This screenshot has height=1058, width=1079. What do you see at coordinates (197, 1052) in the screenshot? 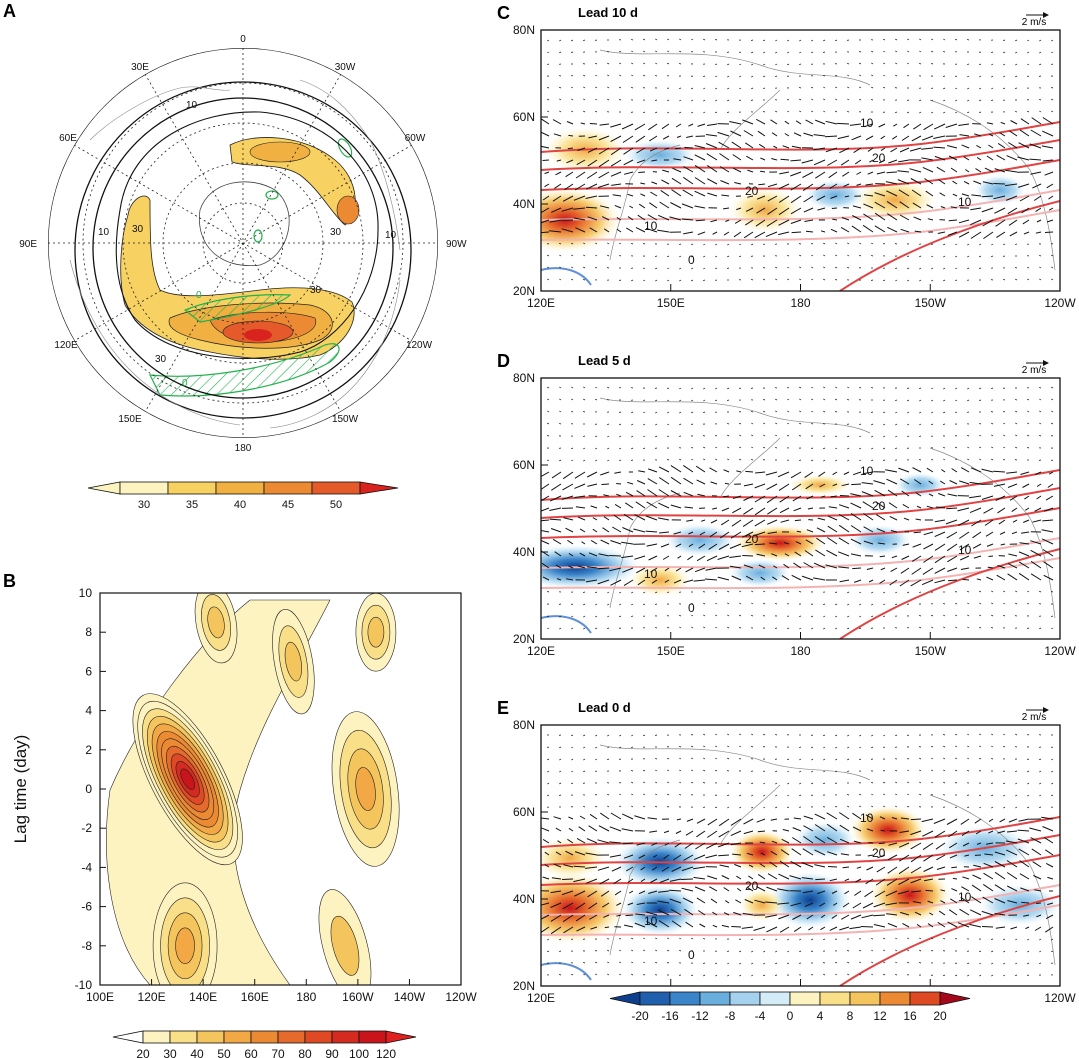
I see `b-colorbar-tick: 40` at bounding box center [197, 1052].